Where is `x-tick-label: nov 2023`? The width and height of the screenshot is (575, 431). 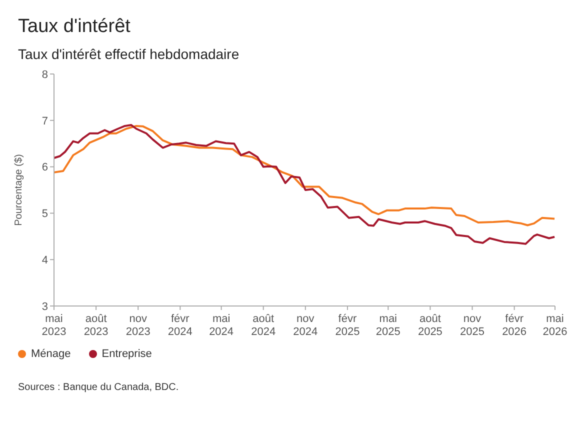
x-tick-label: nov 2023 is located at coordinates (138, 325).